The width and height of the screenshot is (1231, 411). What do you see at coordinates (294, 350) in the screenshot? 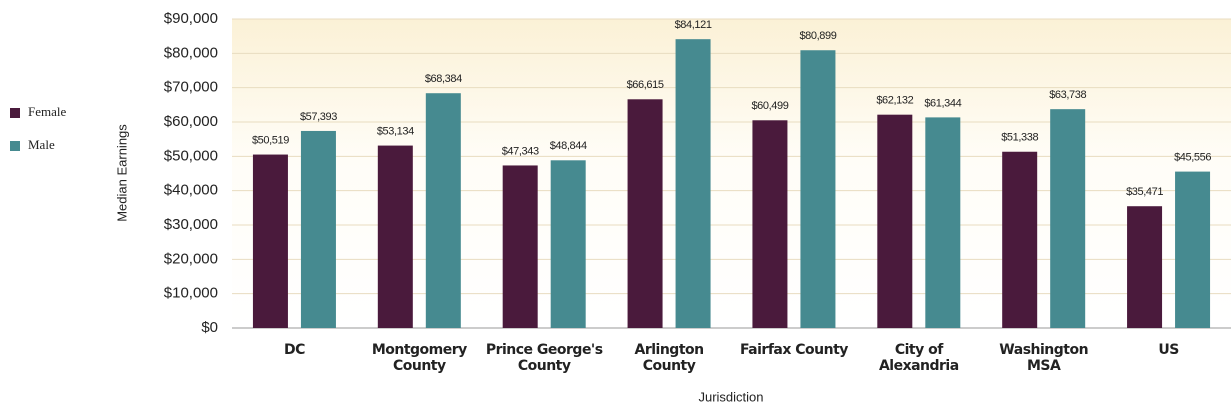
I see `x-tick-label: DC` at bounding box center [294, 350].